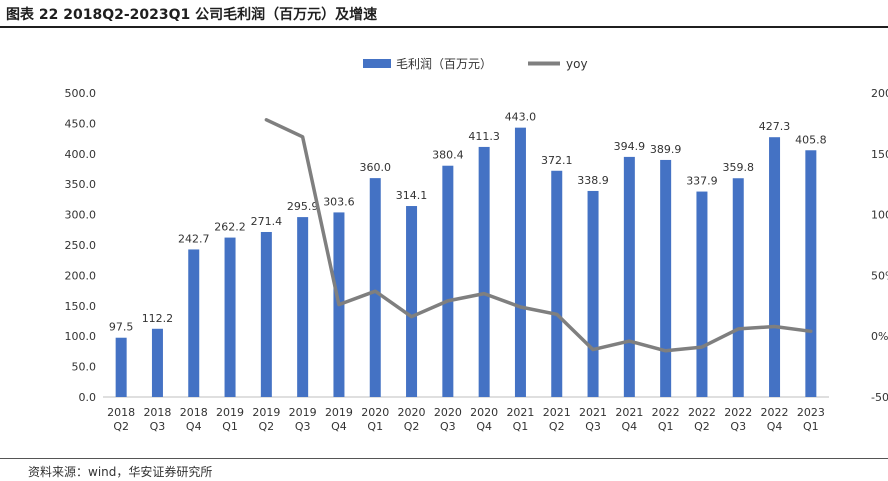 The image size is (888, 481). I want to click on y-left-tick-label: 450.0, so click(81, 123).